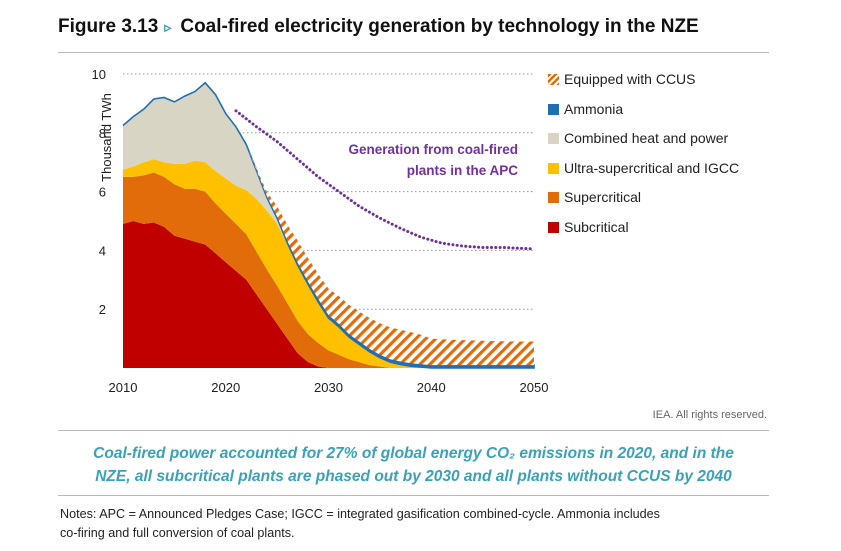  I want to click on legend-item: Combined heat and power, so click(638, 138).